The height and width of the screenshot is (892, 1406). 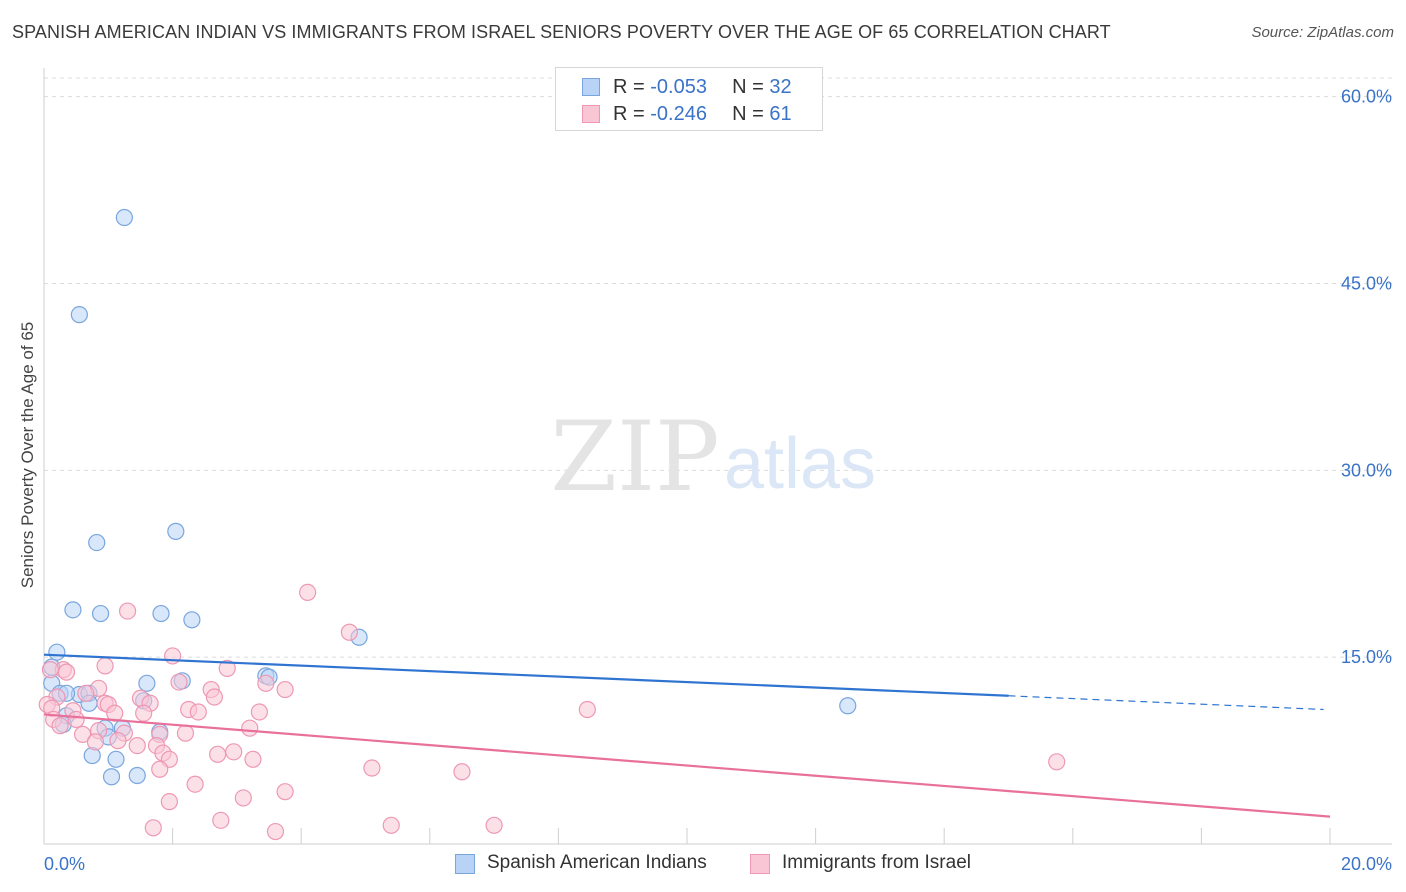 What do you see at coordinates (800, 464) in the screenshot?
I see `watermark-atlas: atlas` at bounding box center [800, 464].